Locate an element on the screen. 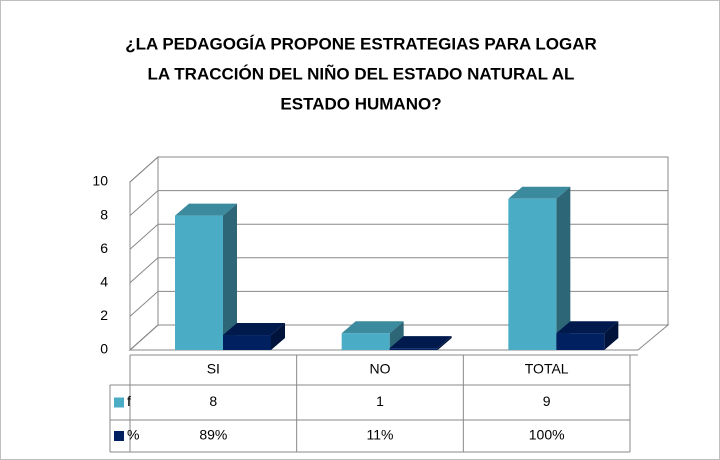  x-tick-label: TOTAL is located at coordinates (547, 369).